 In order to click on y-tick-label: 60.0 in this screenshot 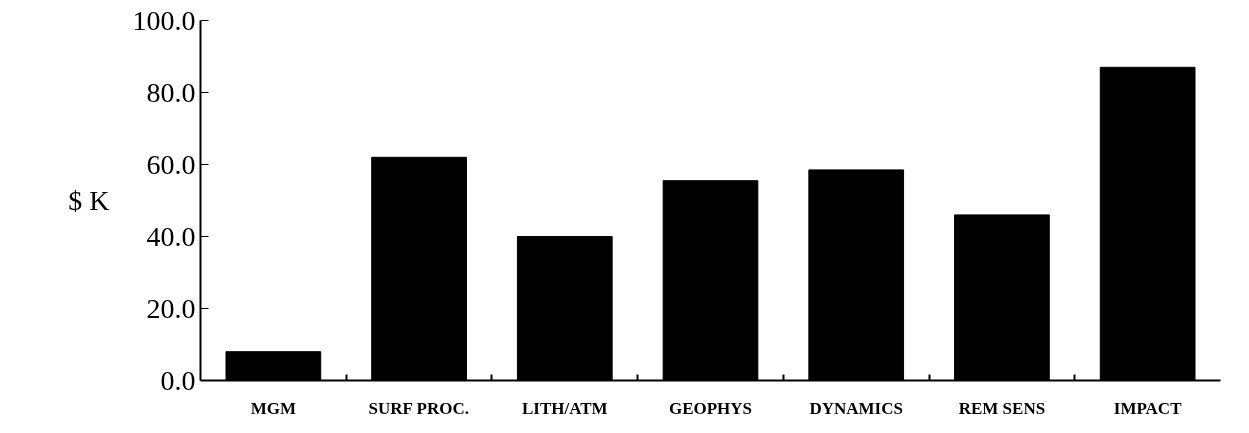, I will do `click(171, 164)`.